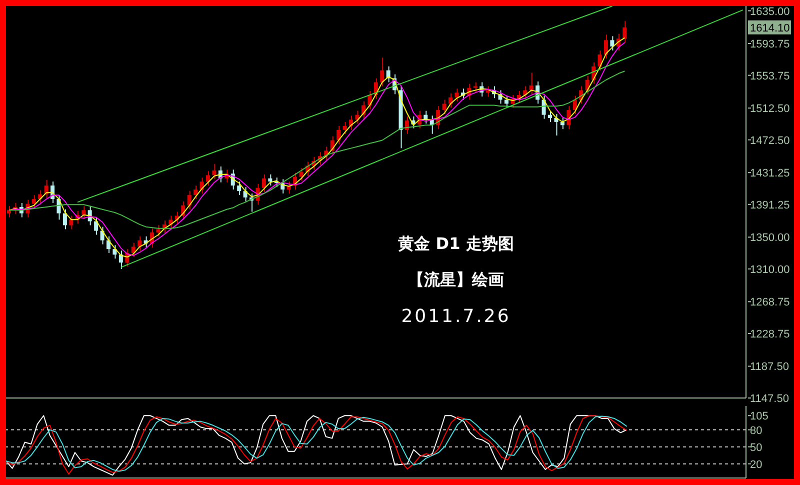 This screenshot has width=800, height=485. I want to click on y-tick-label: 105, so click(759, 416).